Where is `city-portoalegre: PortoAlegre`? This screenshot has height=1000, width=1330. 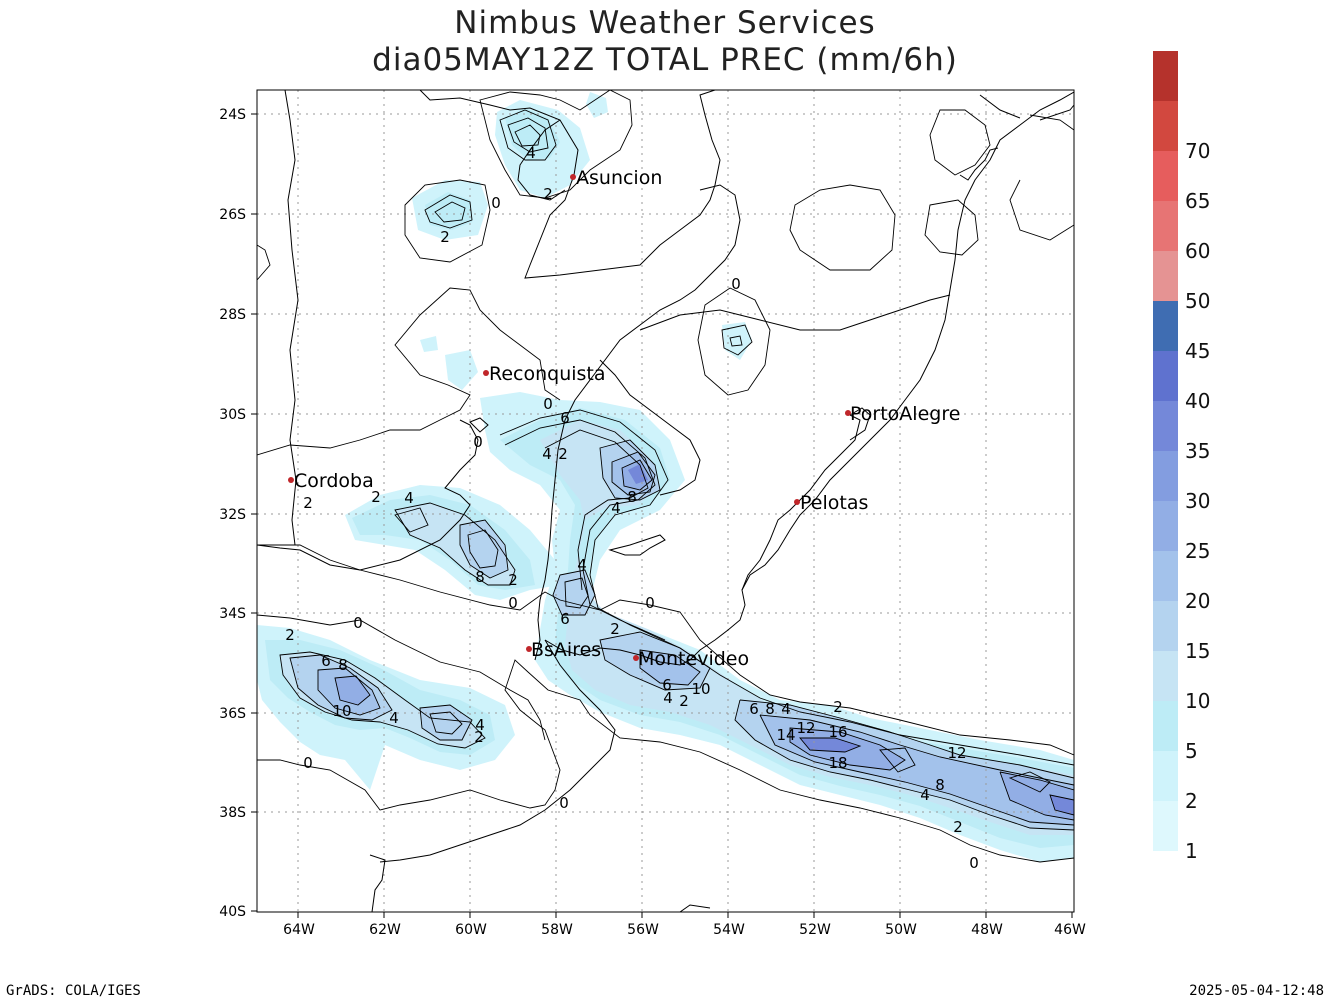
city-portoalegre: PortoAlegre is located at coordinates (902, 414).